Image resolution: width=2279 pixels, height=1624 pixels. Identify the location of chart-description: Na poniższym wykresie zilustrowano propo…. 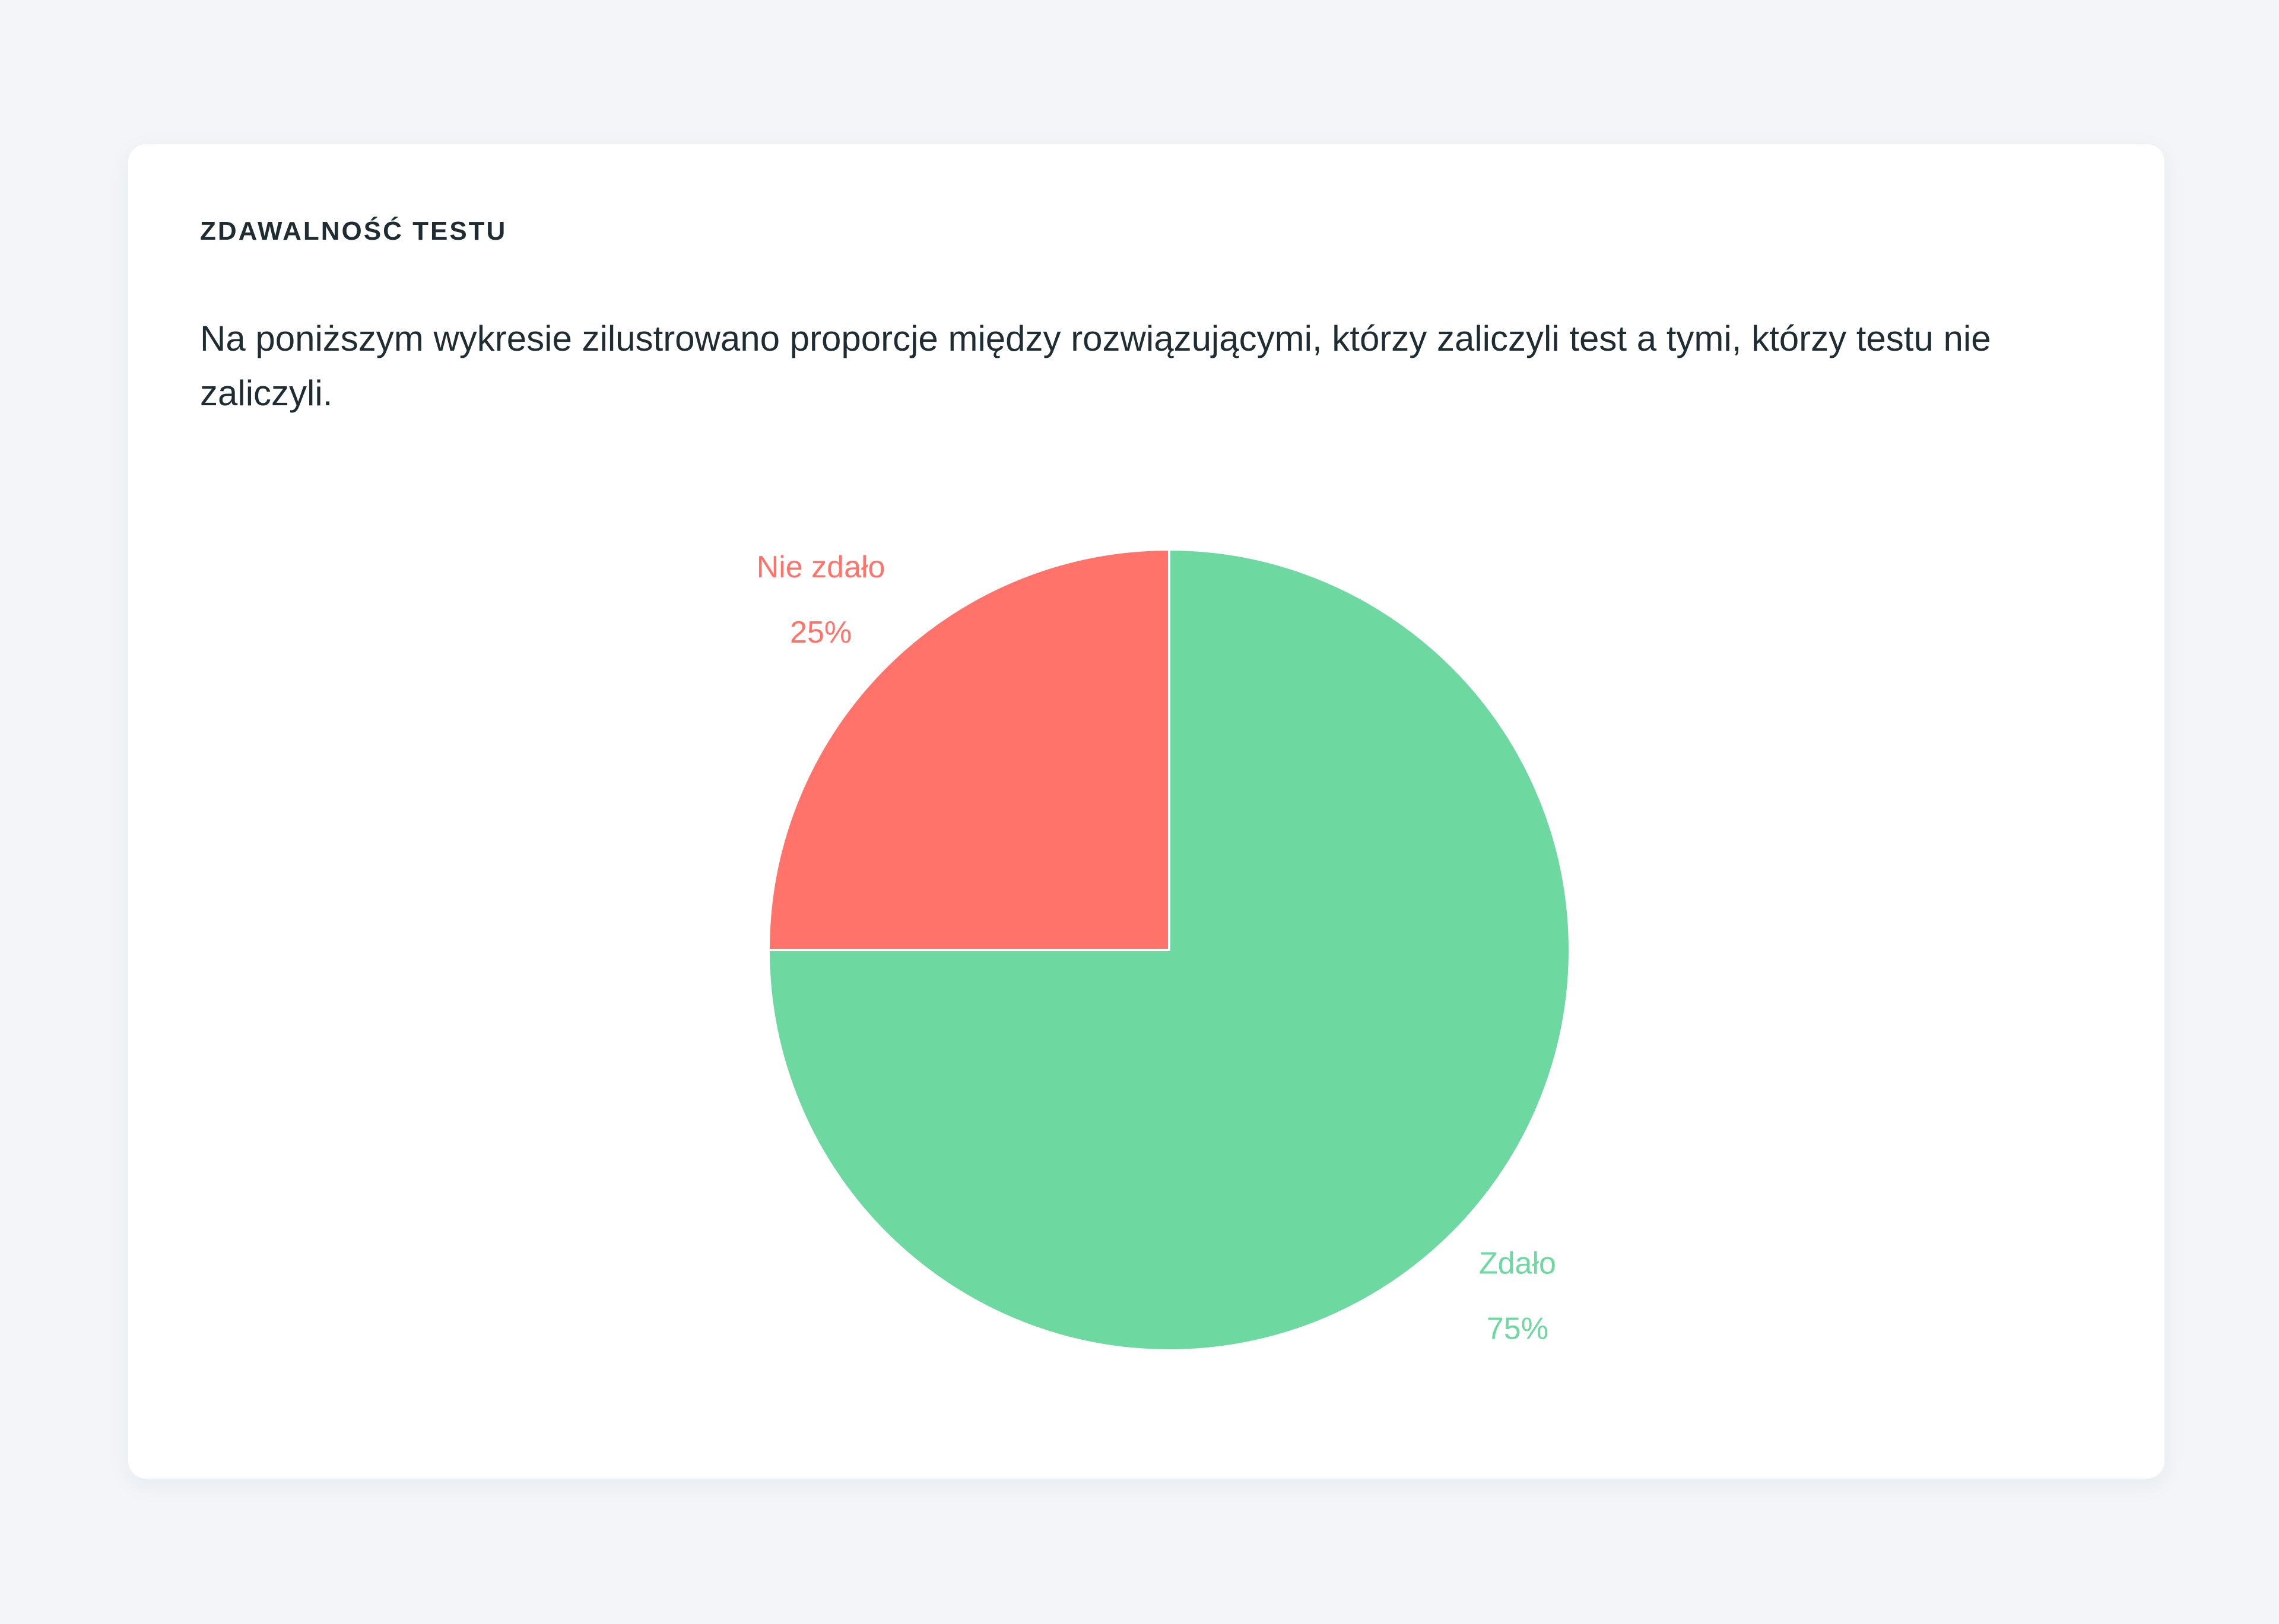
(1095, 366).